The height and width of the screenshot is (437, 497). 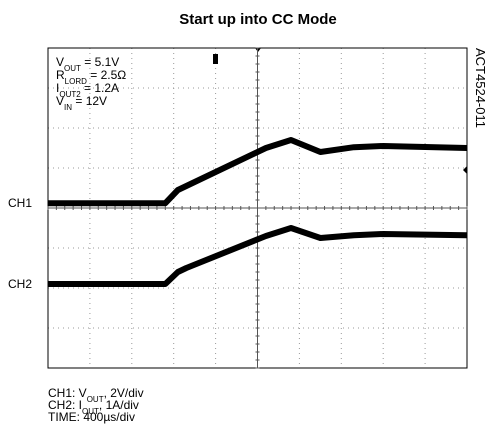 I want to click on text-part: OUT2, so click(x=70, y=94).